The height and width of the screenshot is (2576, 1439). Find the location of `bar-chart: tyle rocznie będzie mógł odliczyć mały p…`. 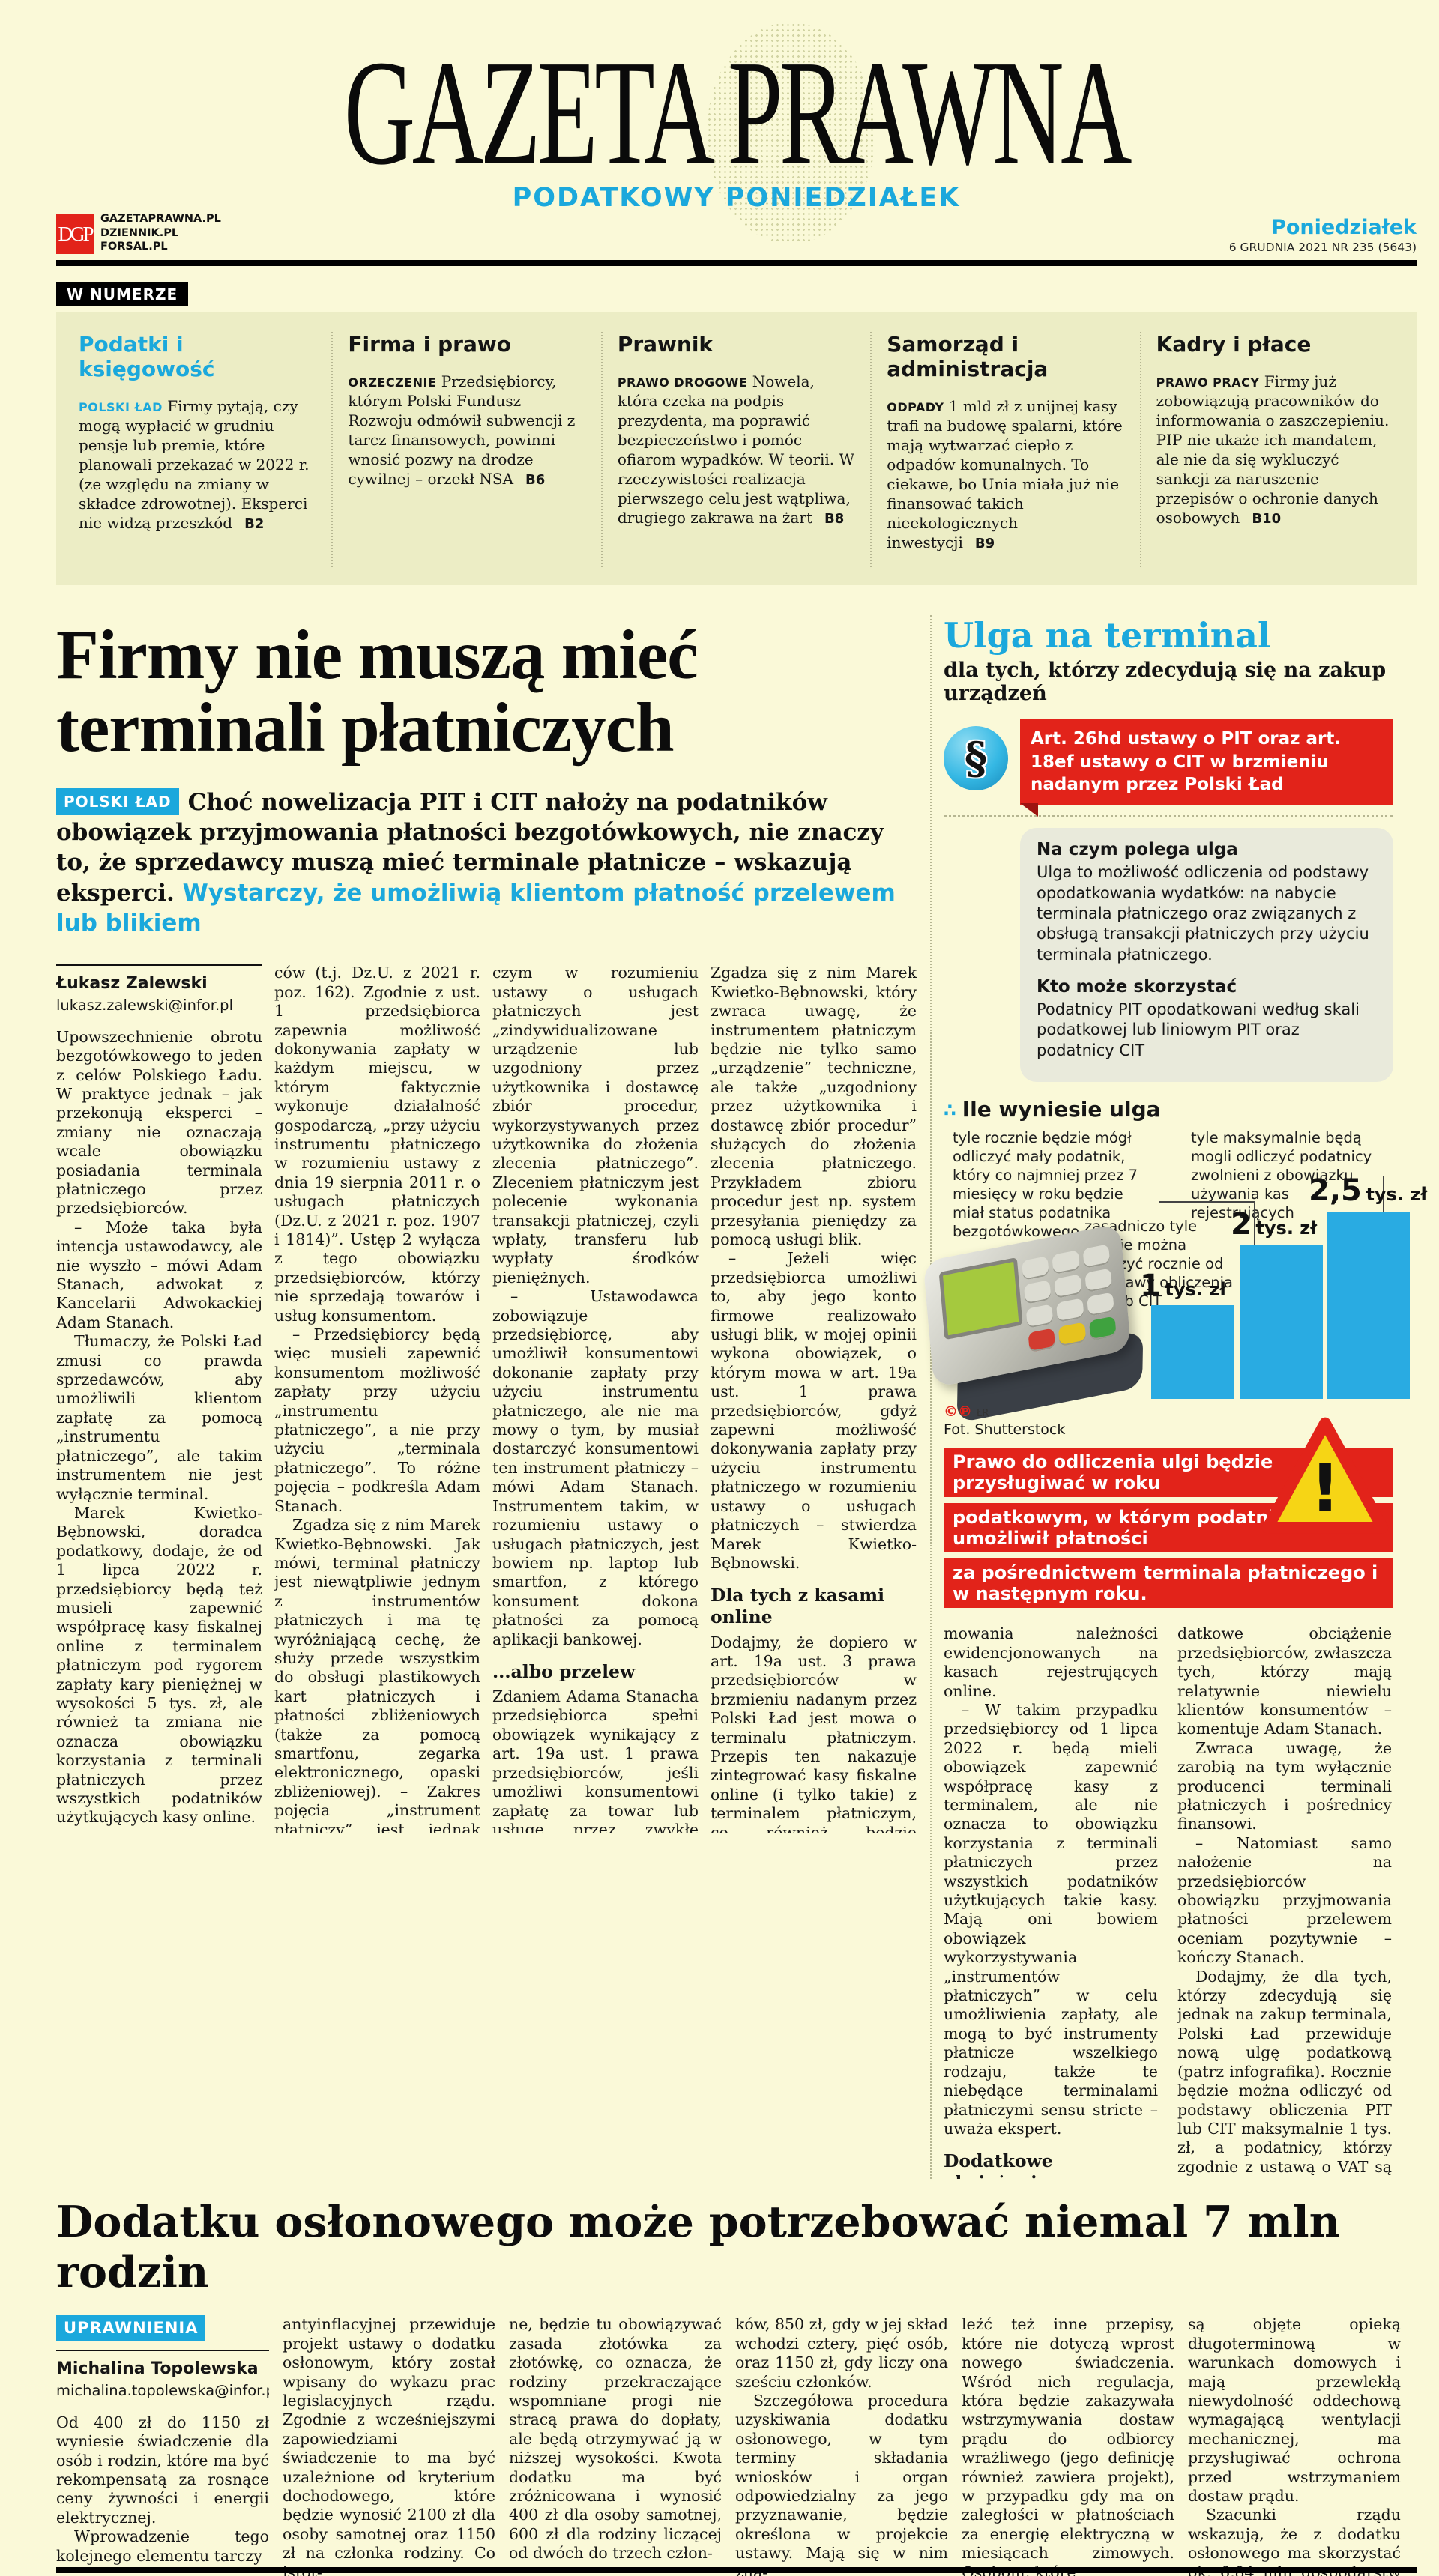

bar-chart: tyle rocznie będzie mógł odliczyć mały p… is located at coordinates (1175, 1276).